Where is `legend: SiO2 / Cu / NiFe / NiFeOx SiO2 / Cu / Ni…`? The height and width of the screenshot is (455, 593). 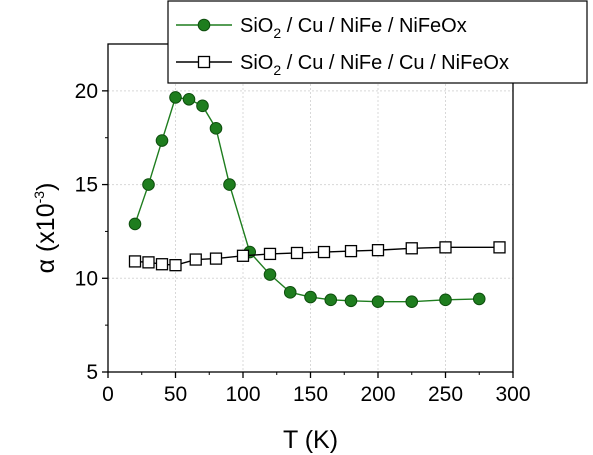 legend: SiO2 / Cu / NiFe / NiFeOx SiO2 / Cu / Ni… is located at coordinates (377, 42).